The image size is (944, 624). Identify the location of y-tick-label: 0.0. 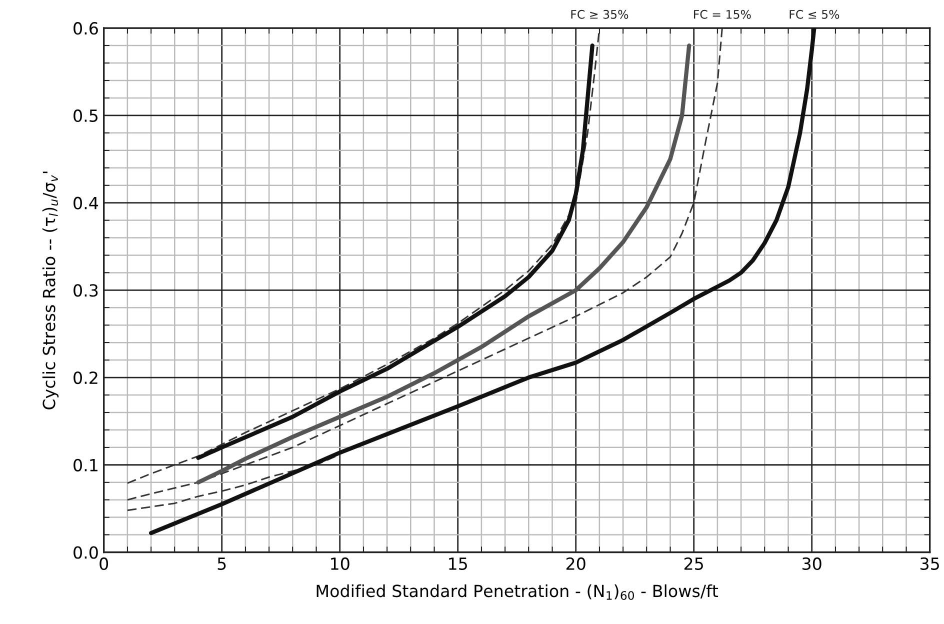
(86, 552).